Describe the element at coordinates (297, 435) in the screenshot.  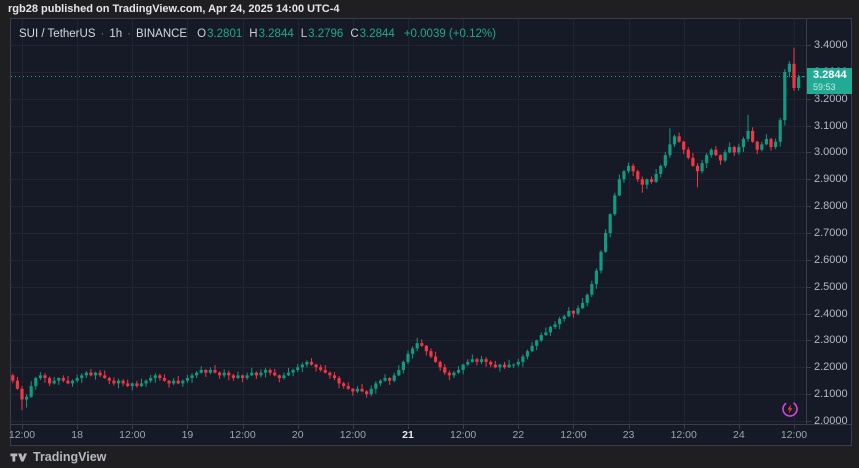
I see `time-axis-label: 20` at that location.